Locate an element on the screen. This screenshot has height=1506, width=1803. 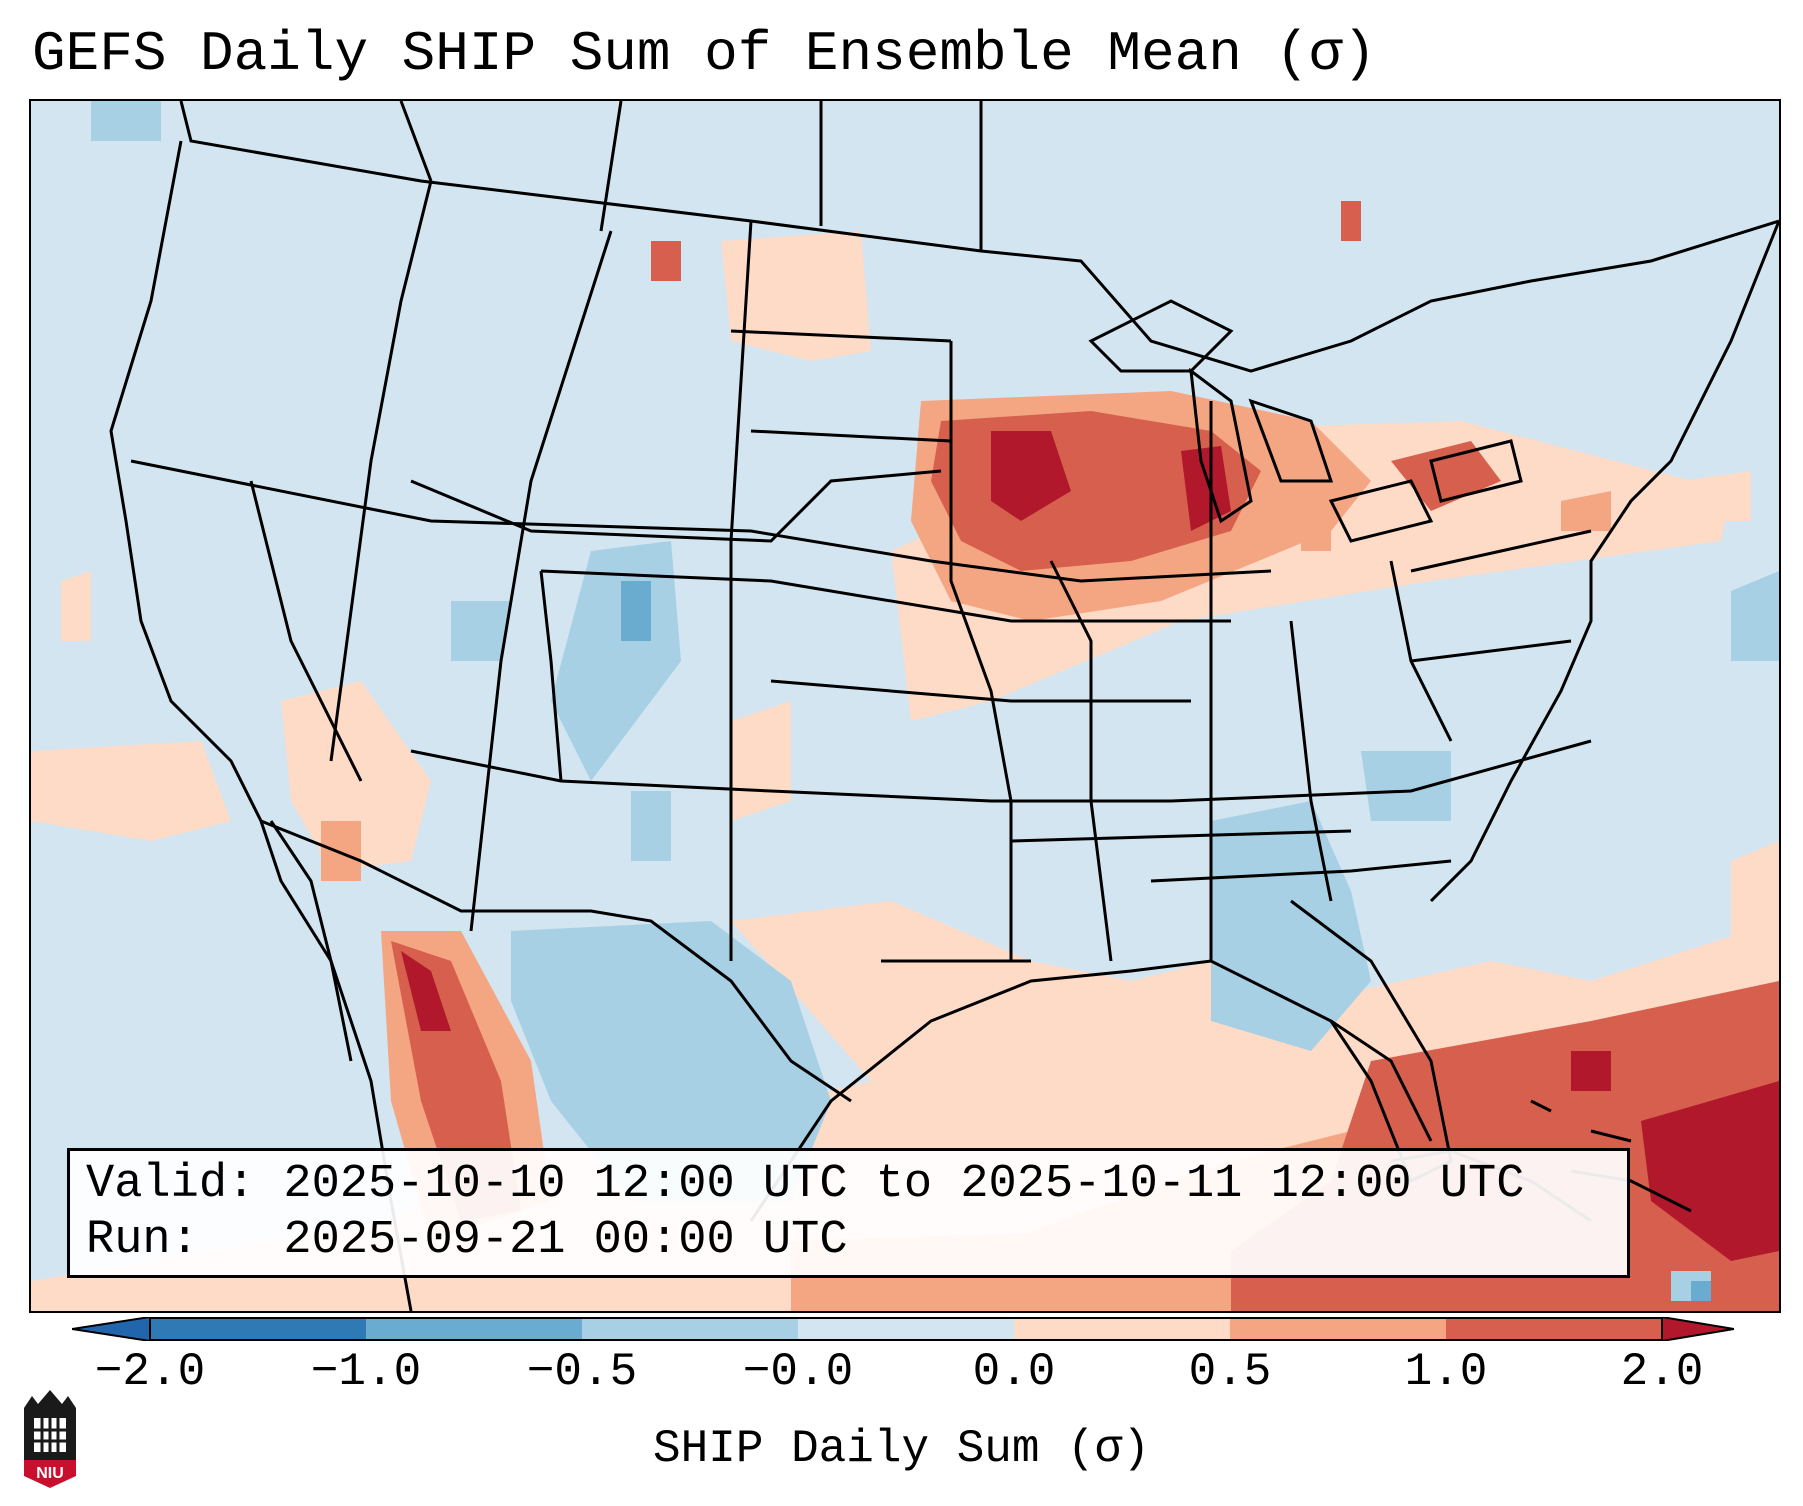
tick-label: 0.0 is located at coordinates (1014, 1372).